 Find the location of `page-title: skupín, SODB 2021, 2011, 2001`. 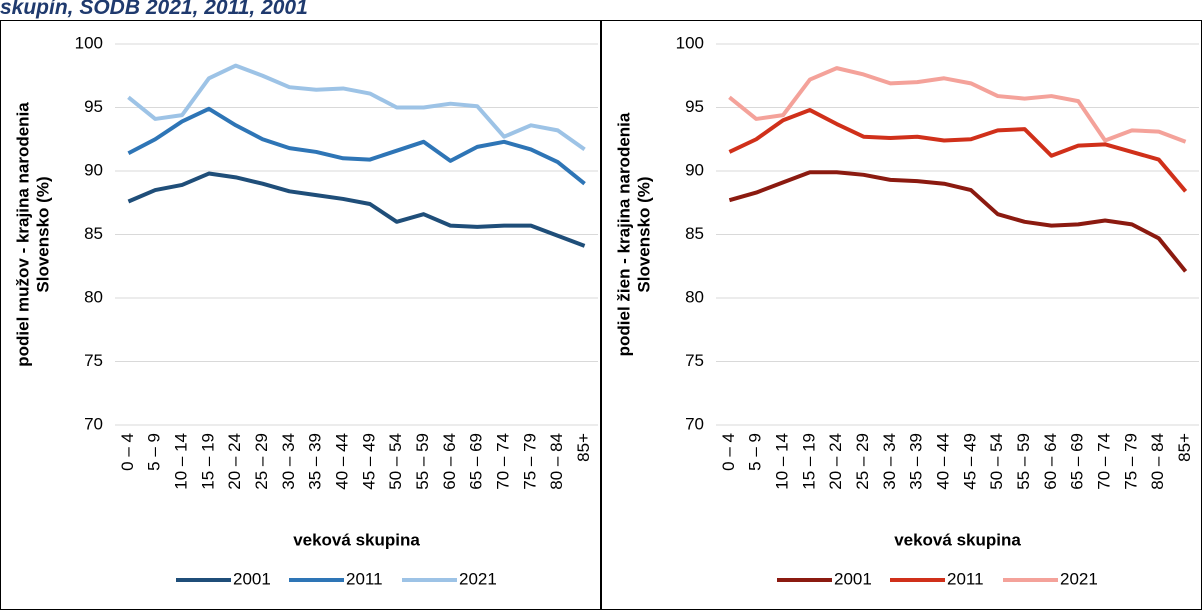

page-title: skupín, SODB 2021, 2011, 2001 is located at coordinates (154, 9).